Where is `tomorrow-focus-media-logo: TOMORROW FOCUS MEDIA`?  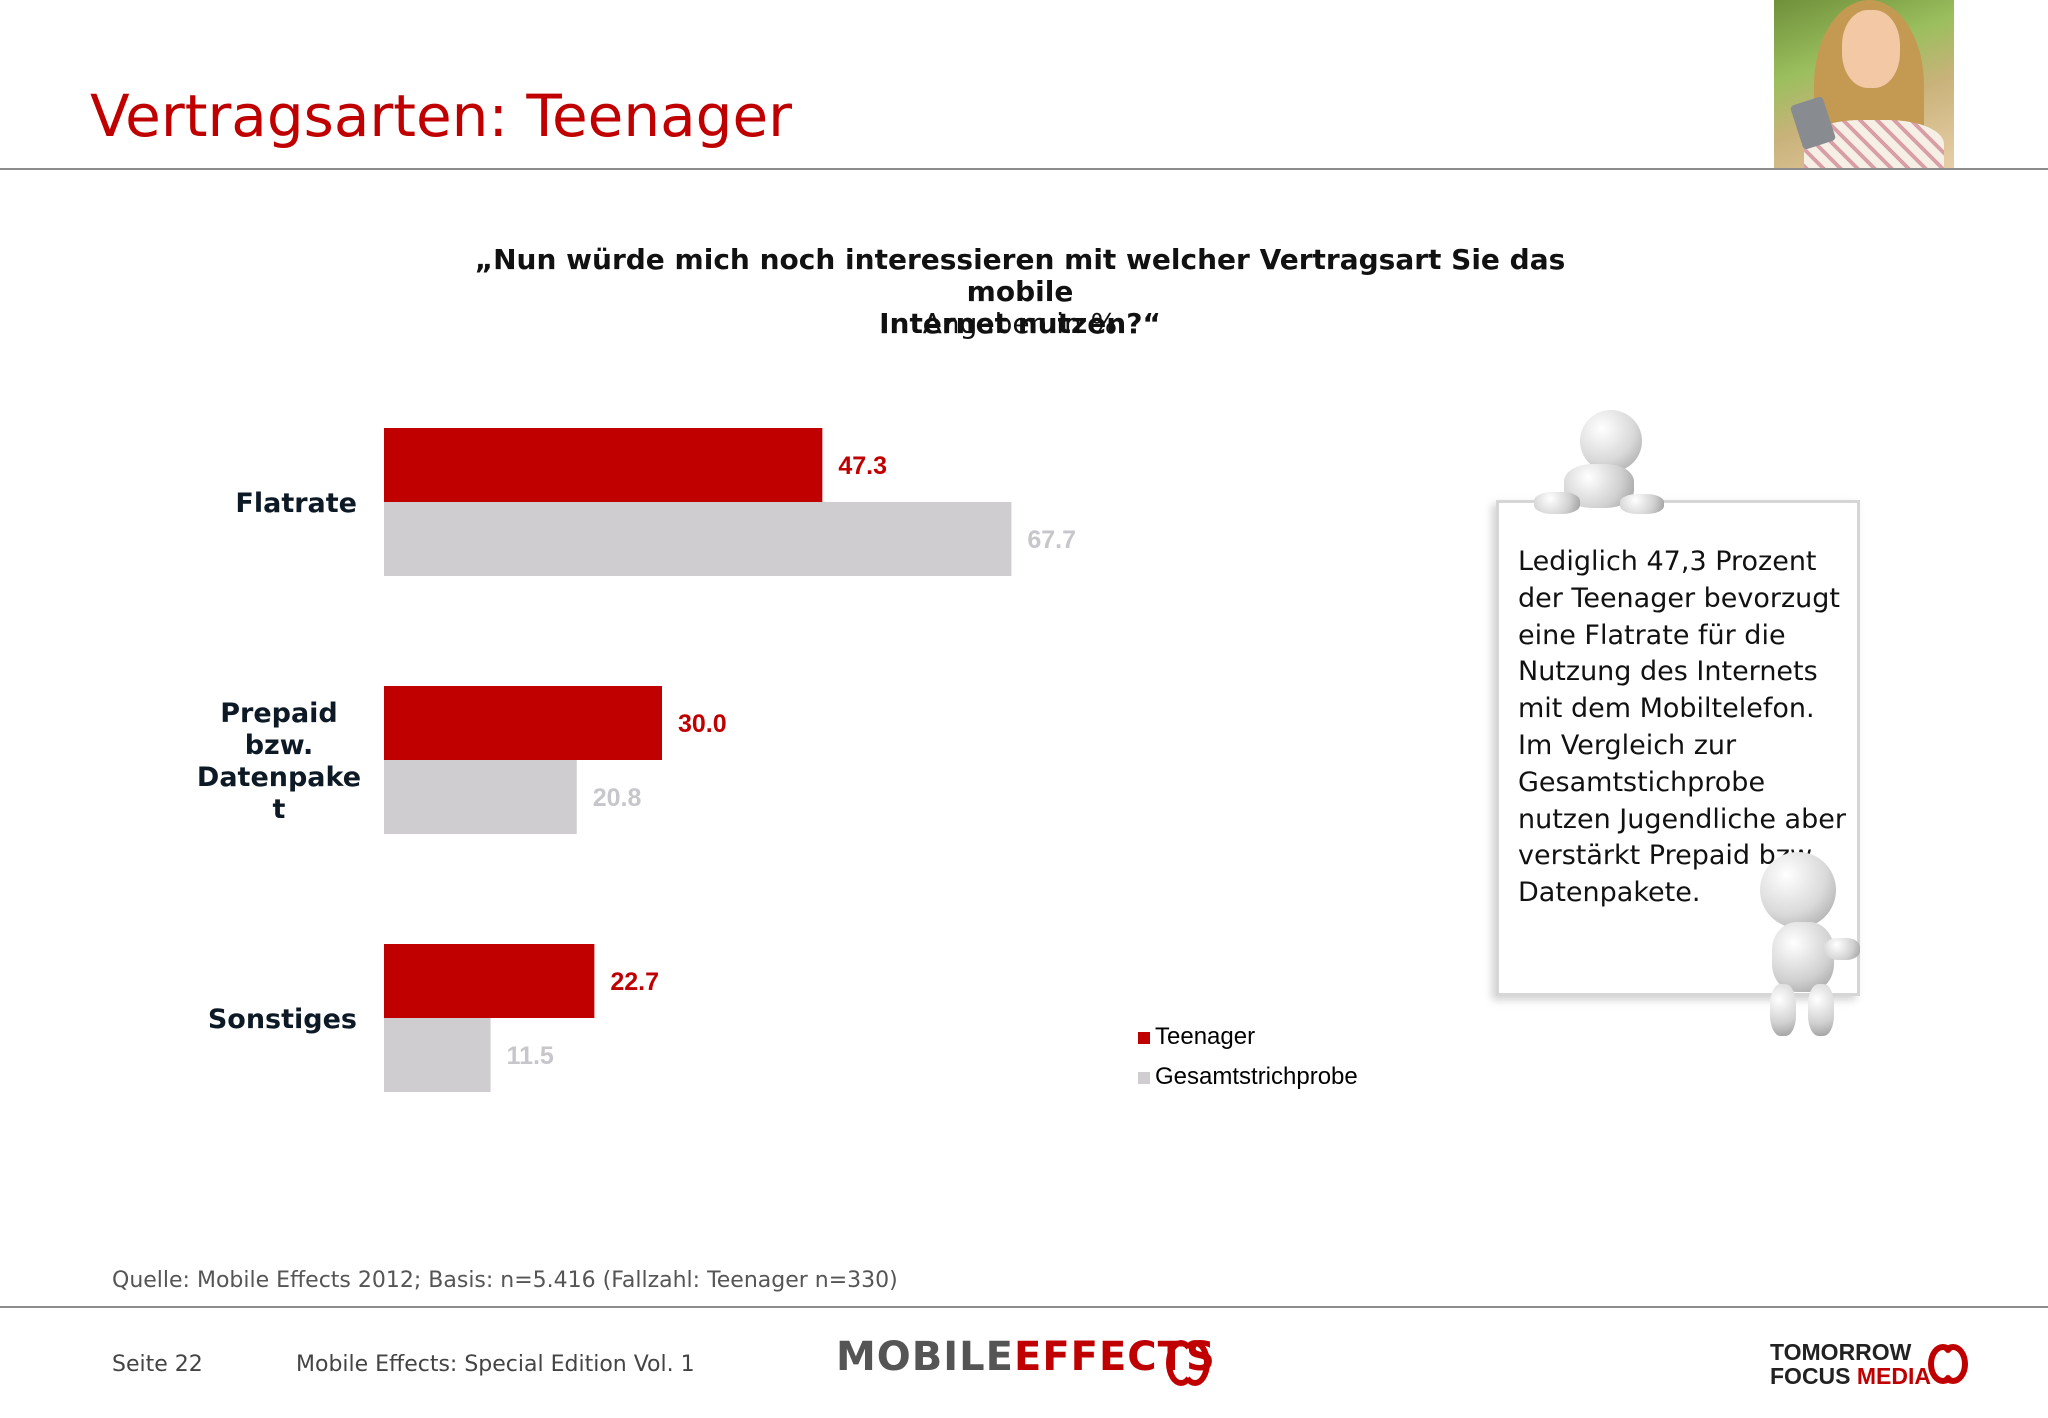 tomorrow-focus-media-logo: TOMORROW FOCUS MEDIA is located at coordinates (1850, 1364).